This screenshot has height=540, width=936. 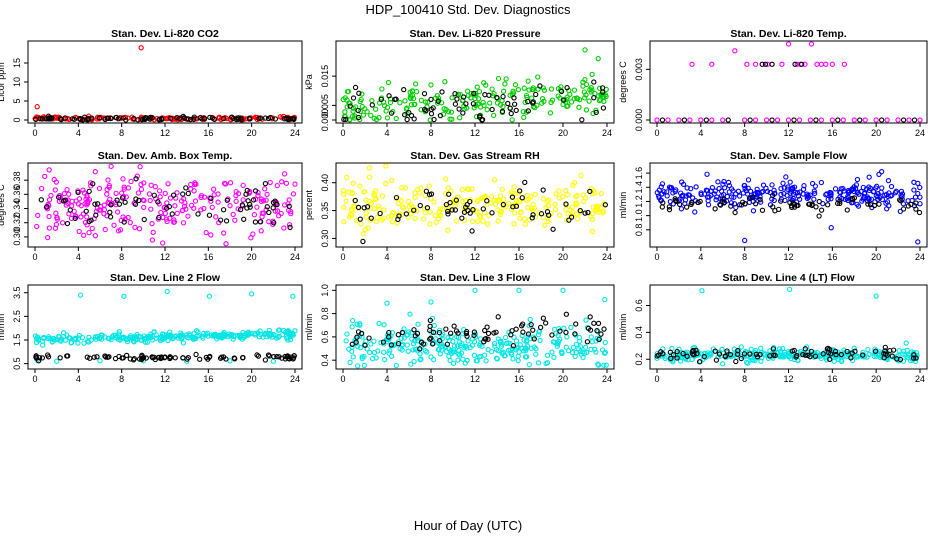 I want to click on panel-1-xtick-label: 24, so click(x=295, y=133).